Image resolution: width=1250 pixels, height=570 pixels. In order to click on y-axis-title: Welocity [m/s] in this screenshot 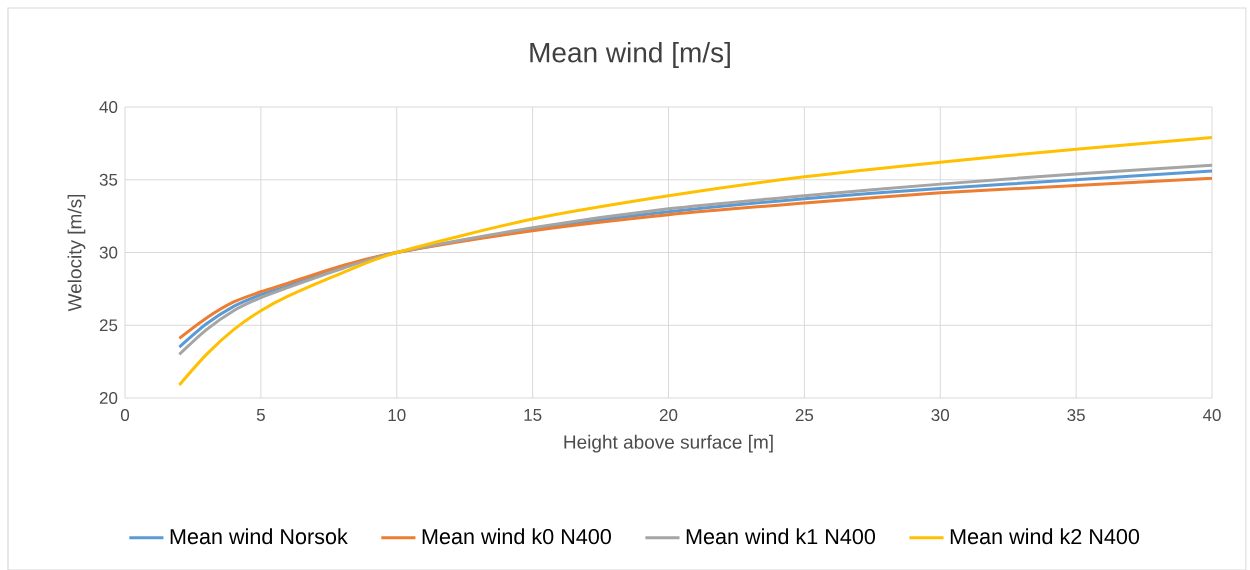, I will do `click(76, 253)`.